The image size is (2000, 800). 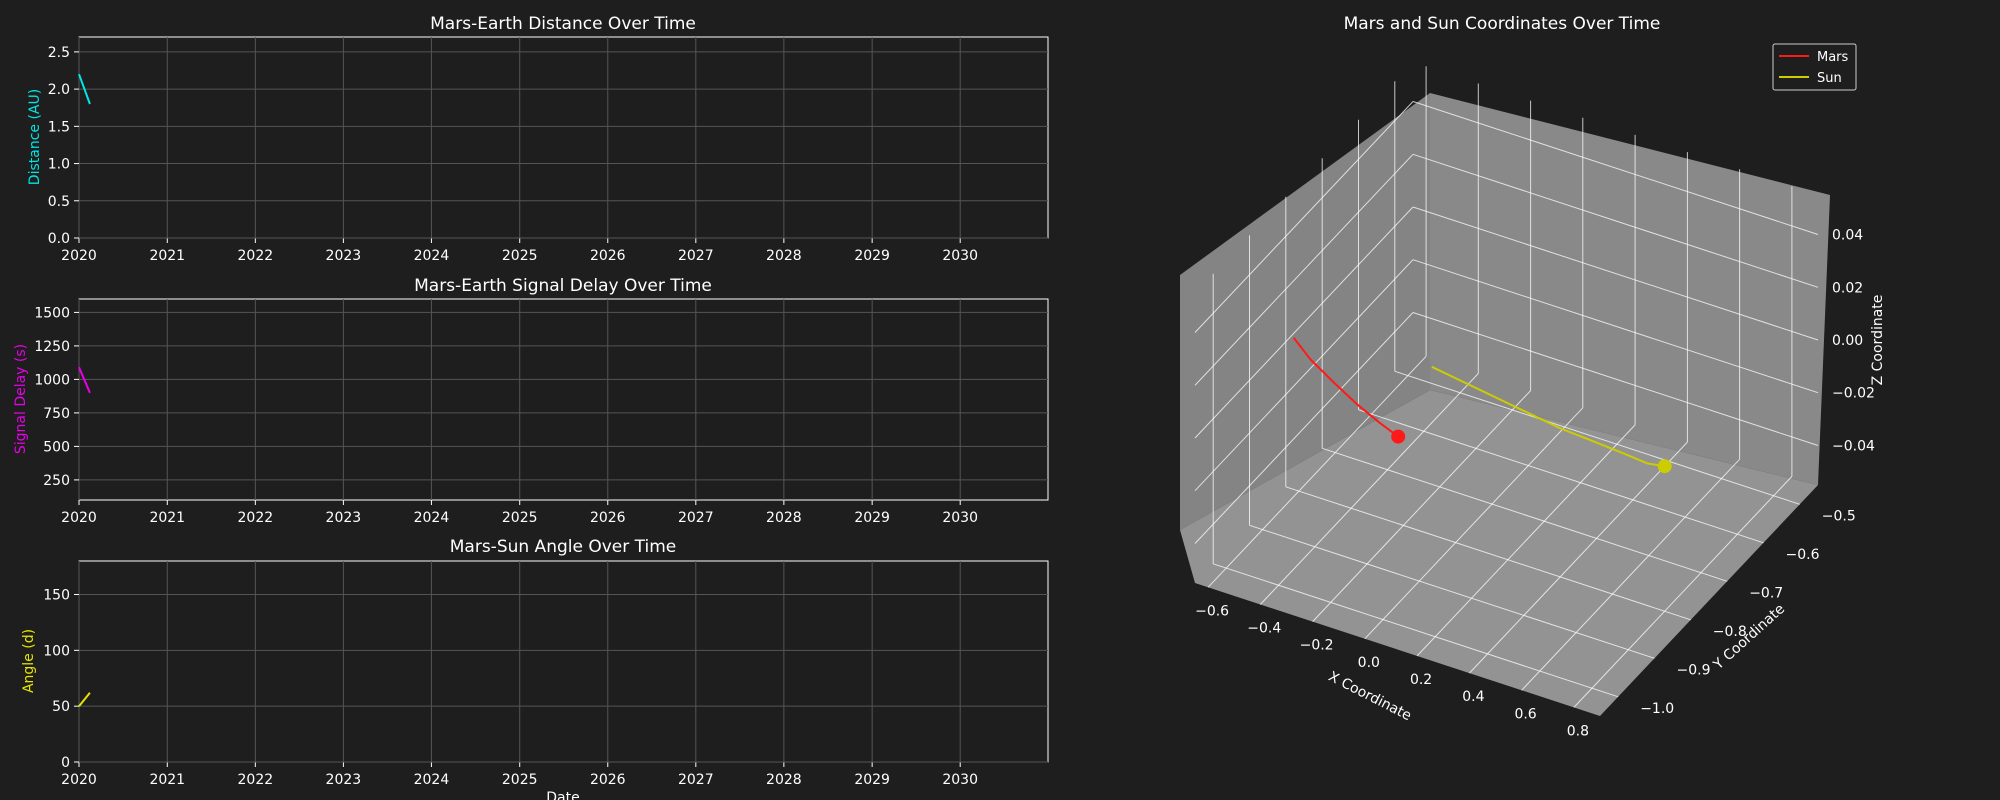 I want to click on x-tick-label: 0.8, so click(x=1578, y=731).